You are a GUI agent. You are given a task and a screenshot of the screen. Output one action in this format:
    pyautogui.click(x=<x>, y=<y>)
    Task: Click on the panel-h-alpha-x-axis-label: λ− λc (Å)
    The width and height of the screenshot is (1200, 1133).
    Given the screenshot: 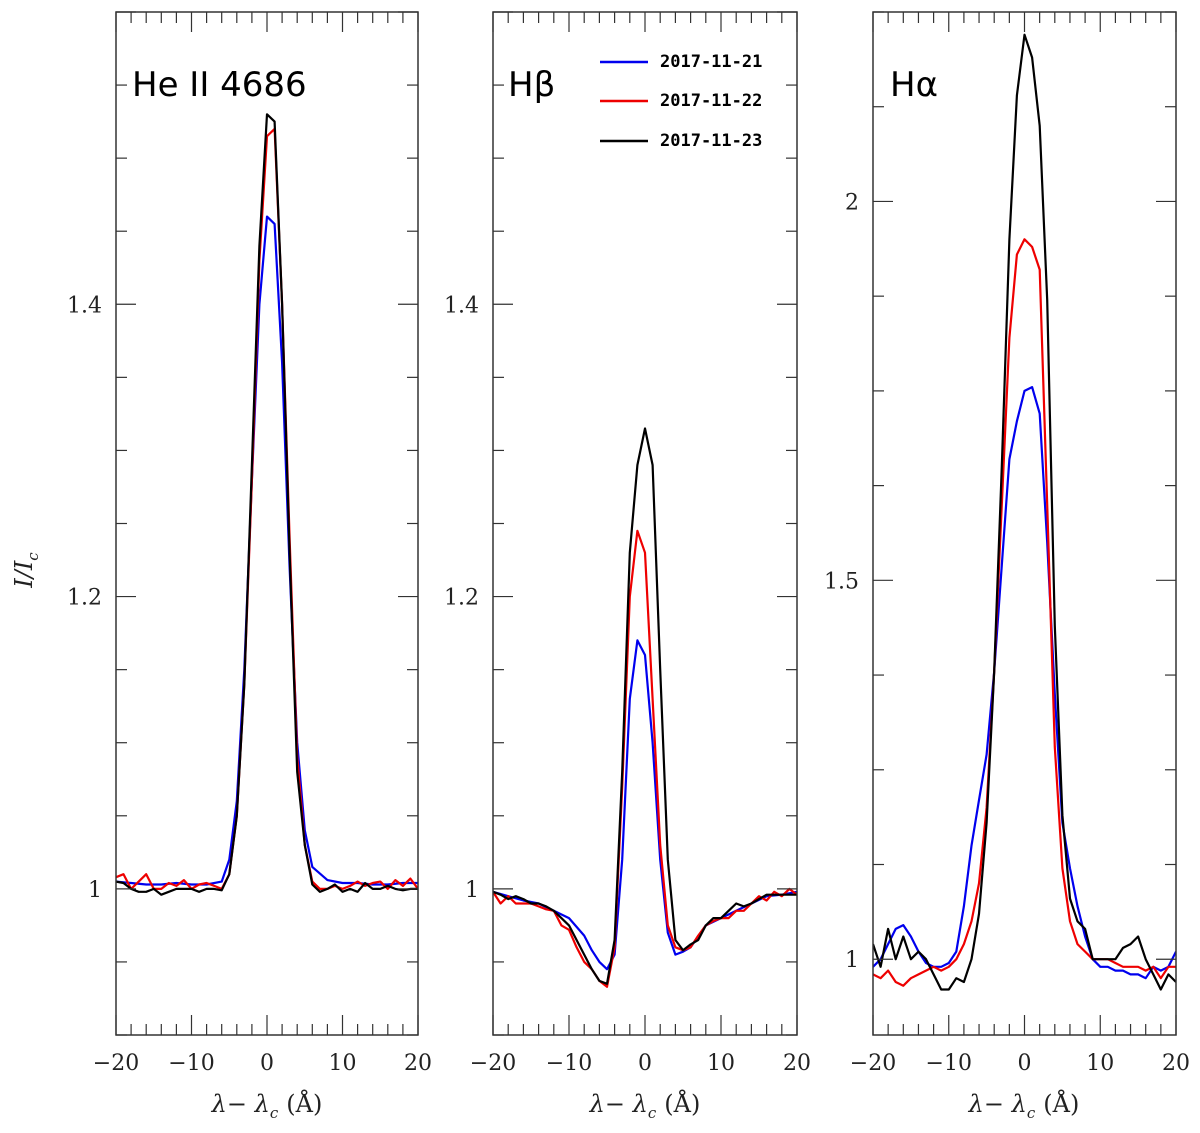 What is the action you would take?
    pyautogui.click(x=1024, y=1105)
    